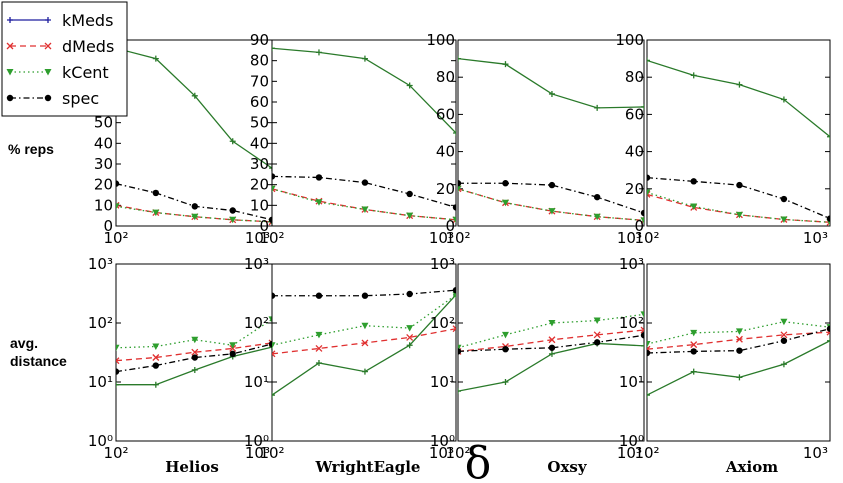 The width and height of the screenshot is (843, 483). Describe the element at coordinates (478, 460) in the screenshot. I see `x-axis-symbol: δ` at that location.